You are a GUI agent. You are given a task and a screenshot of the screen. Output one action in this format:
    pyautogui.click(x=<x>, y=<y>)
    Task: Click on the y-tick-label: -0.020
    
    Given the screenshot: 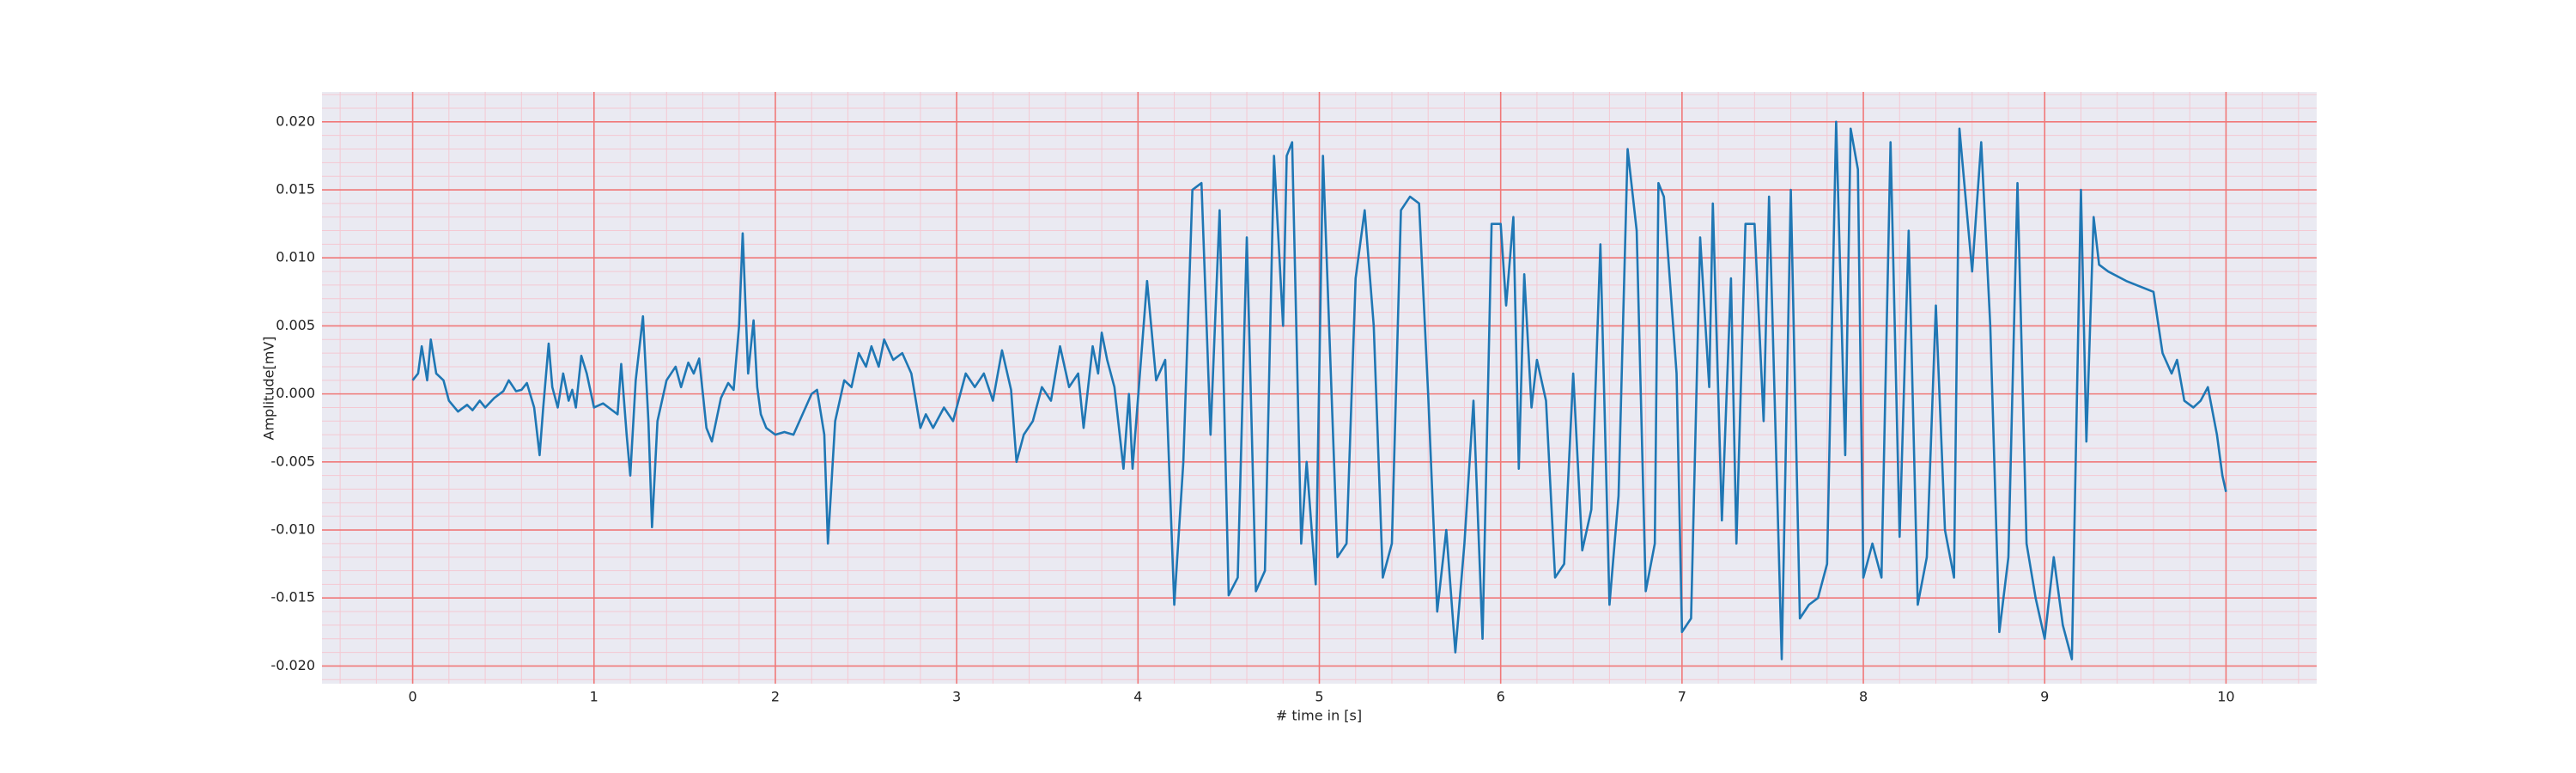 What is the action you would take?
    pyautogui.click(x=292, y=665)
    